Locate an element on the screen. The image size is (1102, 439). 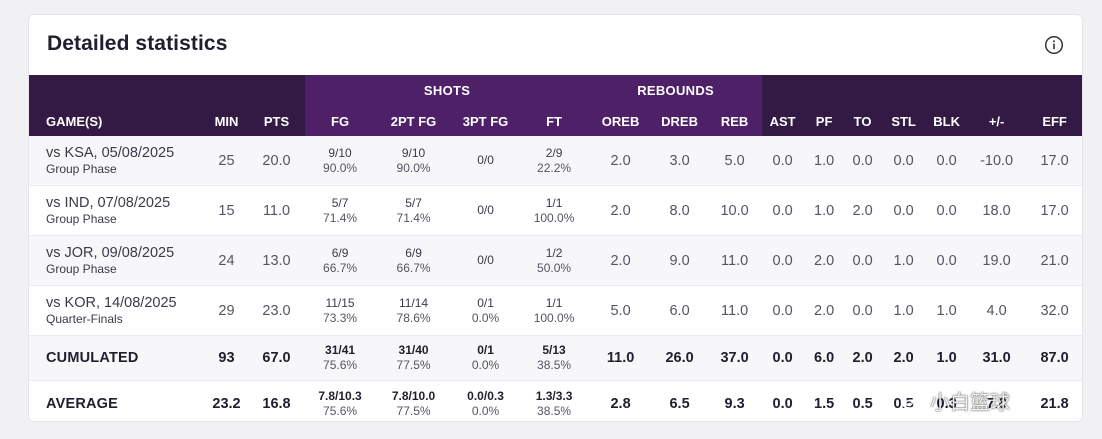
col-header-eff: EFF is located at coordinates (1054, 121).